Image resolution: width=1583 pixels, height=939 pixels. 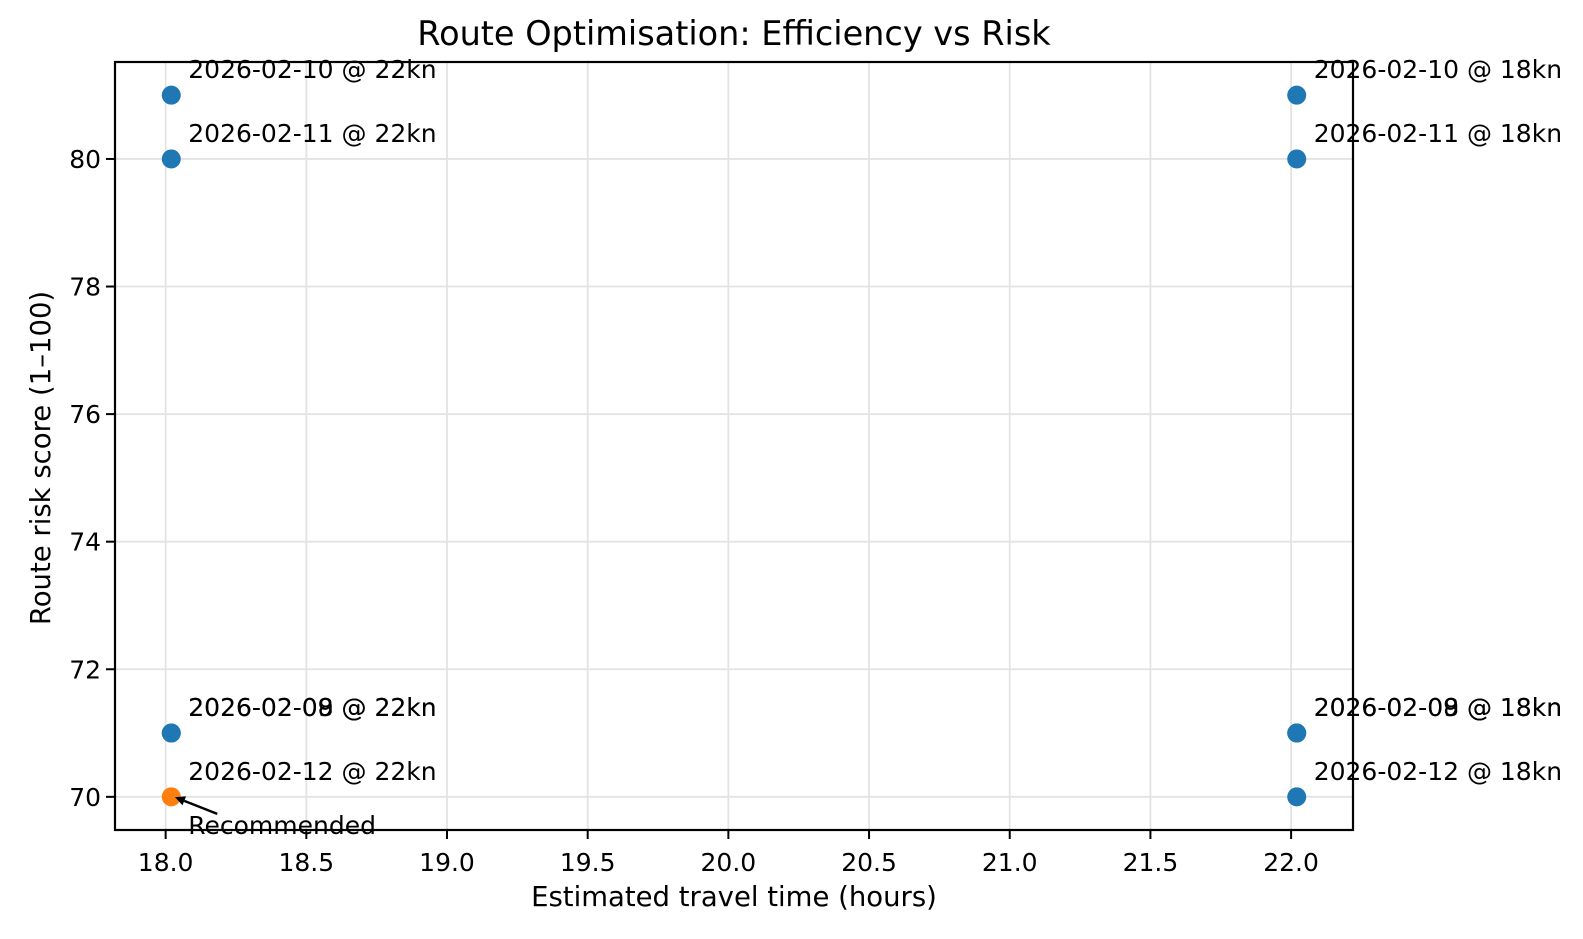 I want to click on x-tick-label: 18.5, so click(x=306, y=862).